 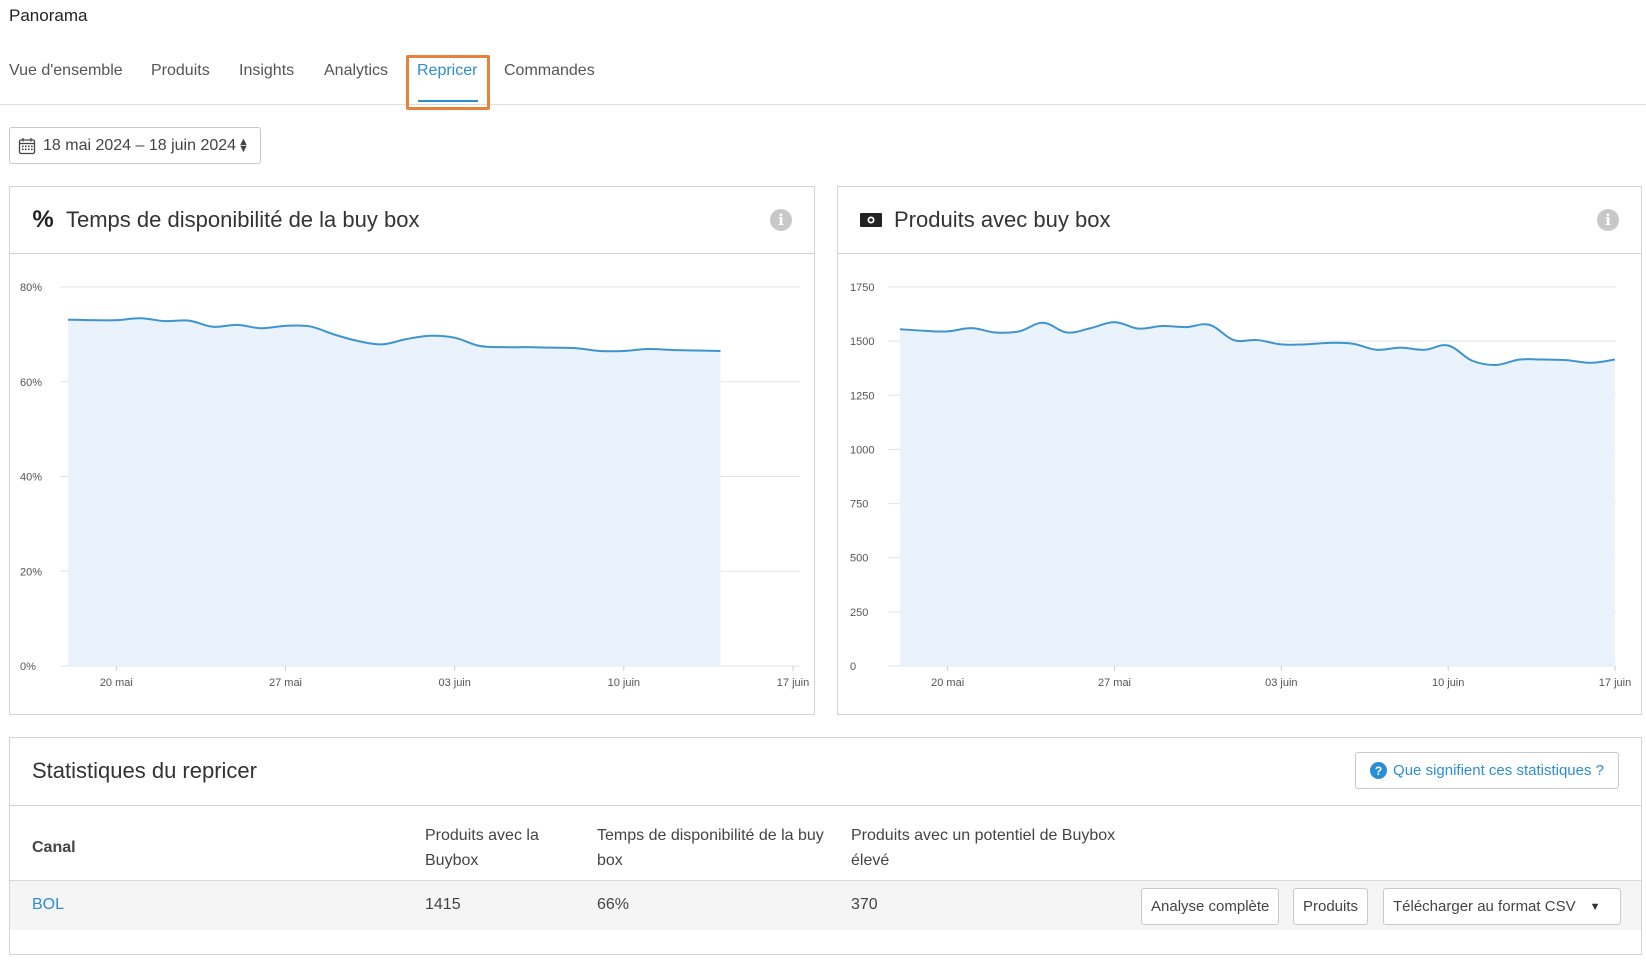 What do you see at coordinates (862, 450) in the screenshot?
I see `y-tick-label: 1000` at bounding box center [862, 450].